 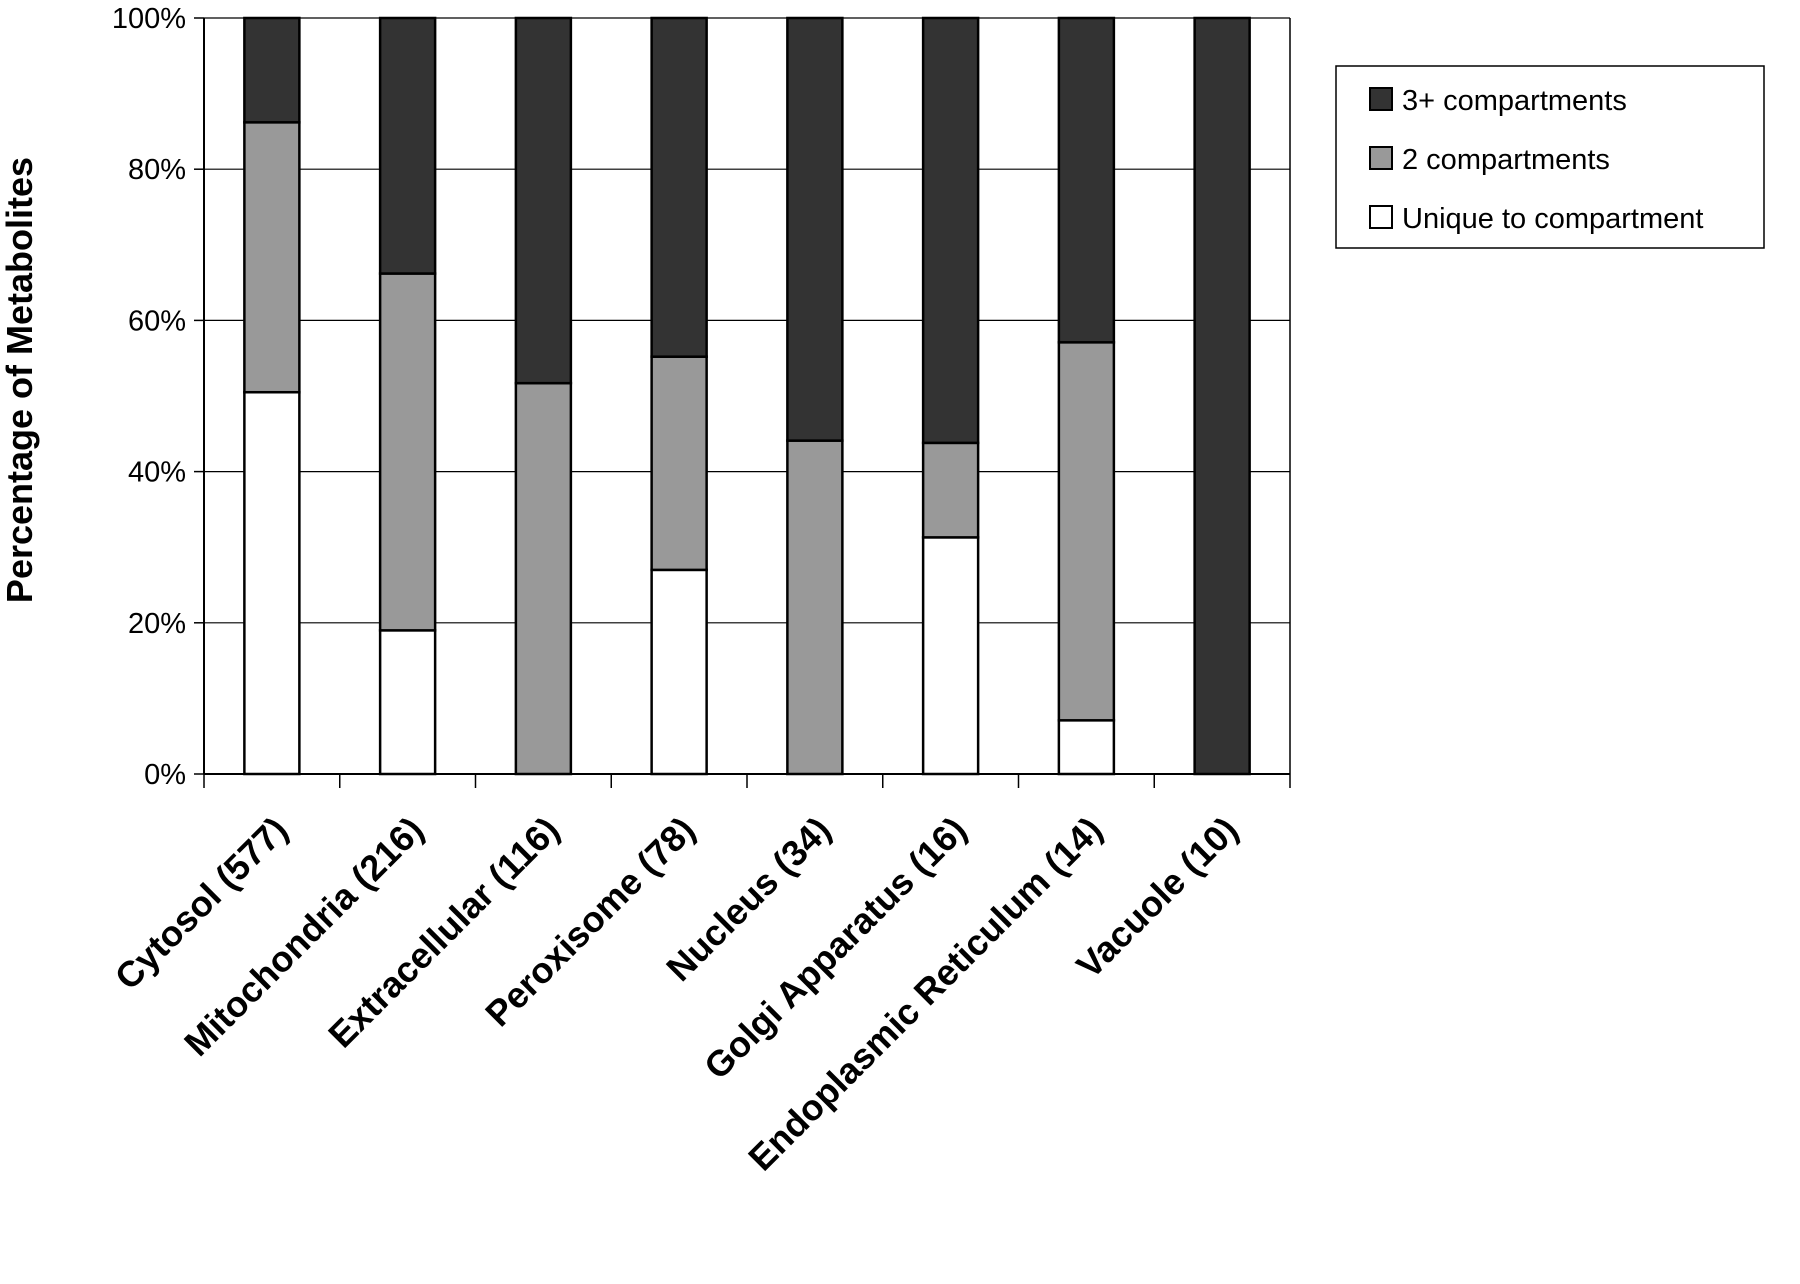 I want to click on y-axis-title: Percentage of Metabolites, so click(x=20, y=380).